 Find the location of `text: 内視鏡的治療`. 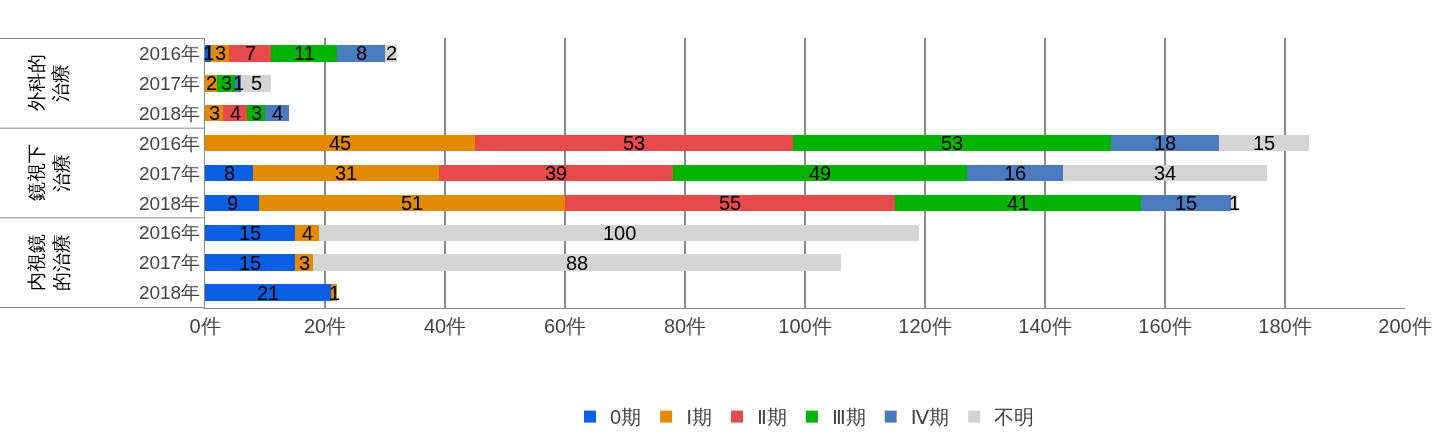

text: 内視鏡的治療 is located at coordinates (49, 262).